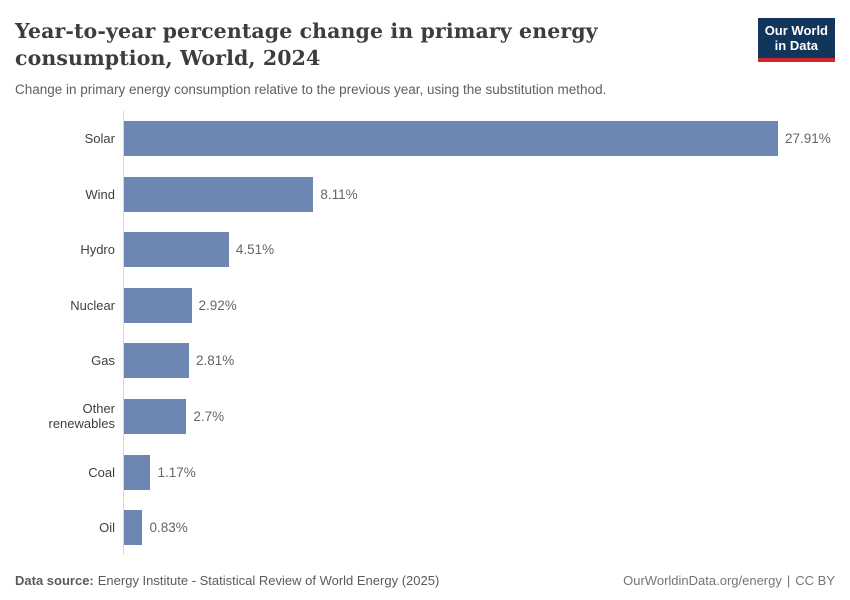  What do you see at coordinates (796, 30) in the screenshot?
I see `owid-logo-line1: Our World` at bounding box center [796, 30].